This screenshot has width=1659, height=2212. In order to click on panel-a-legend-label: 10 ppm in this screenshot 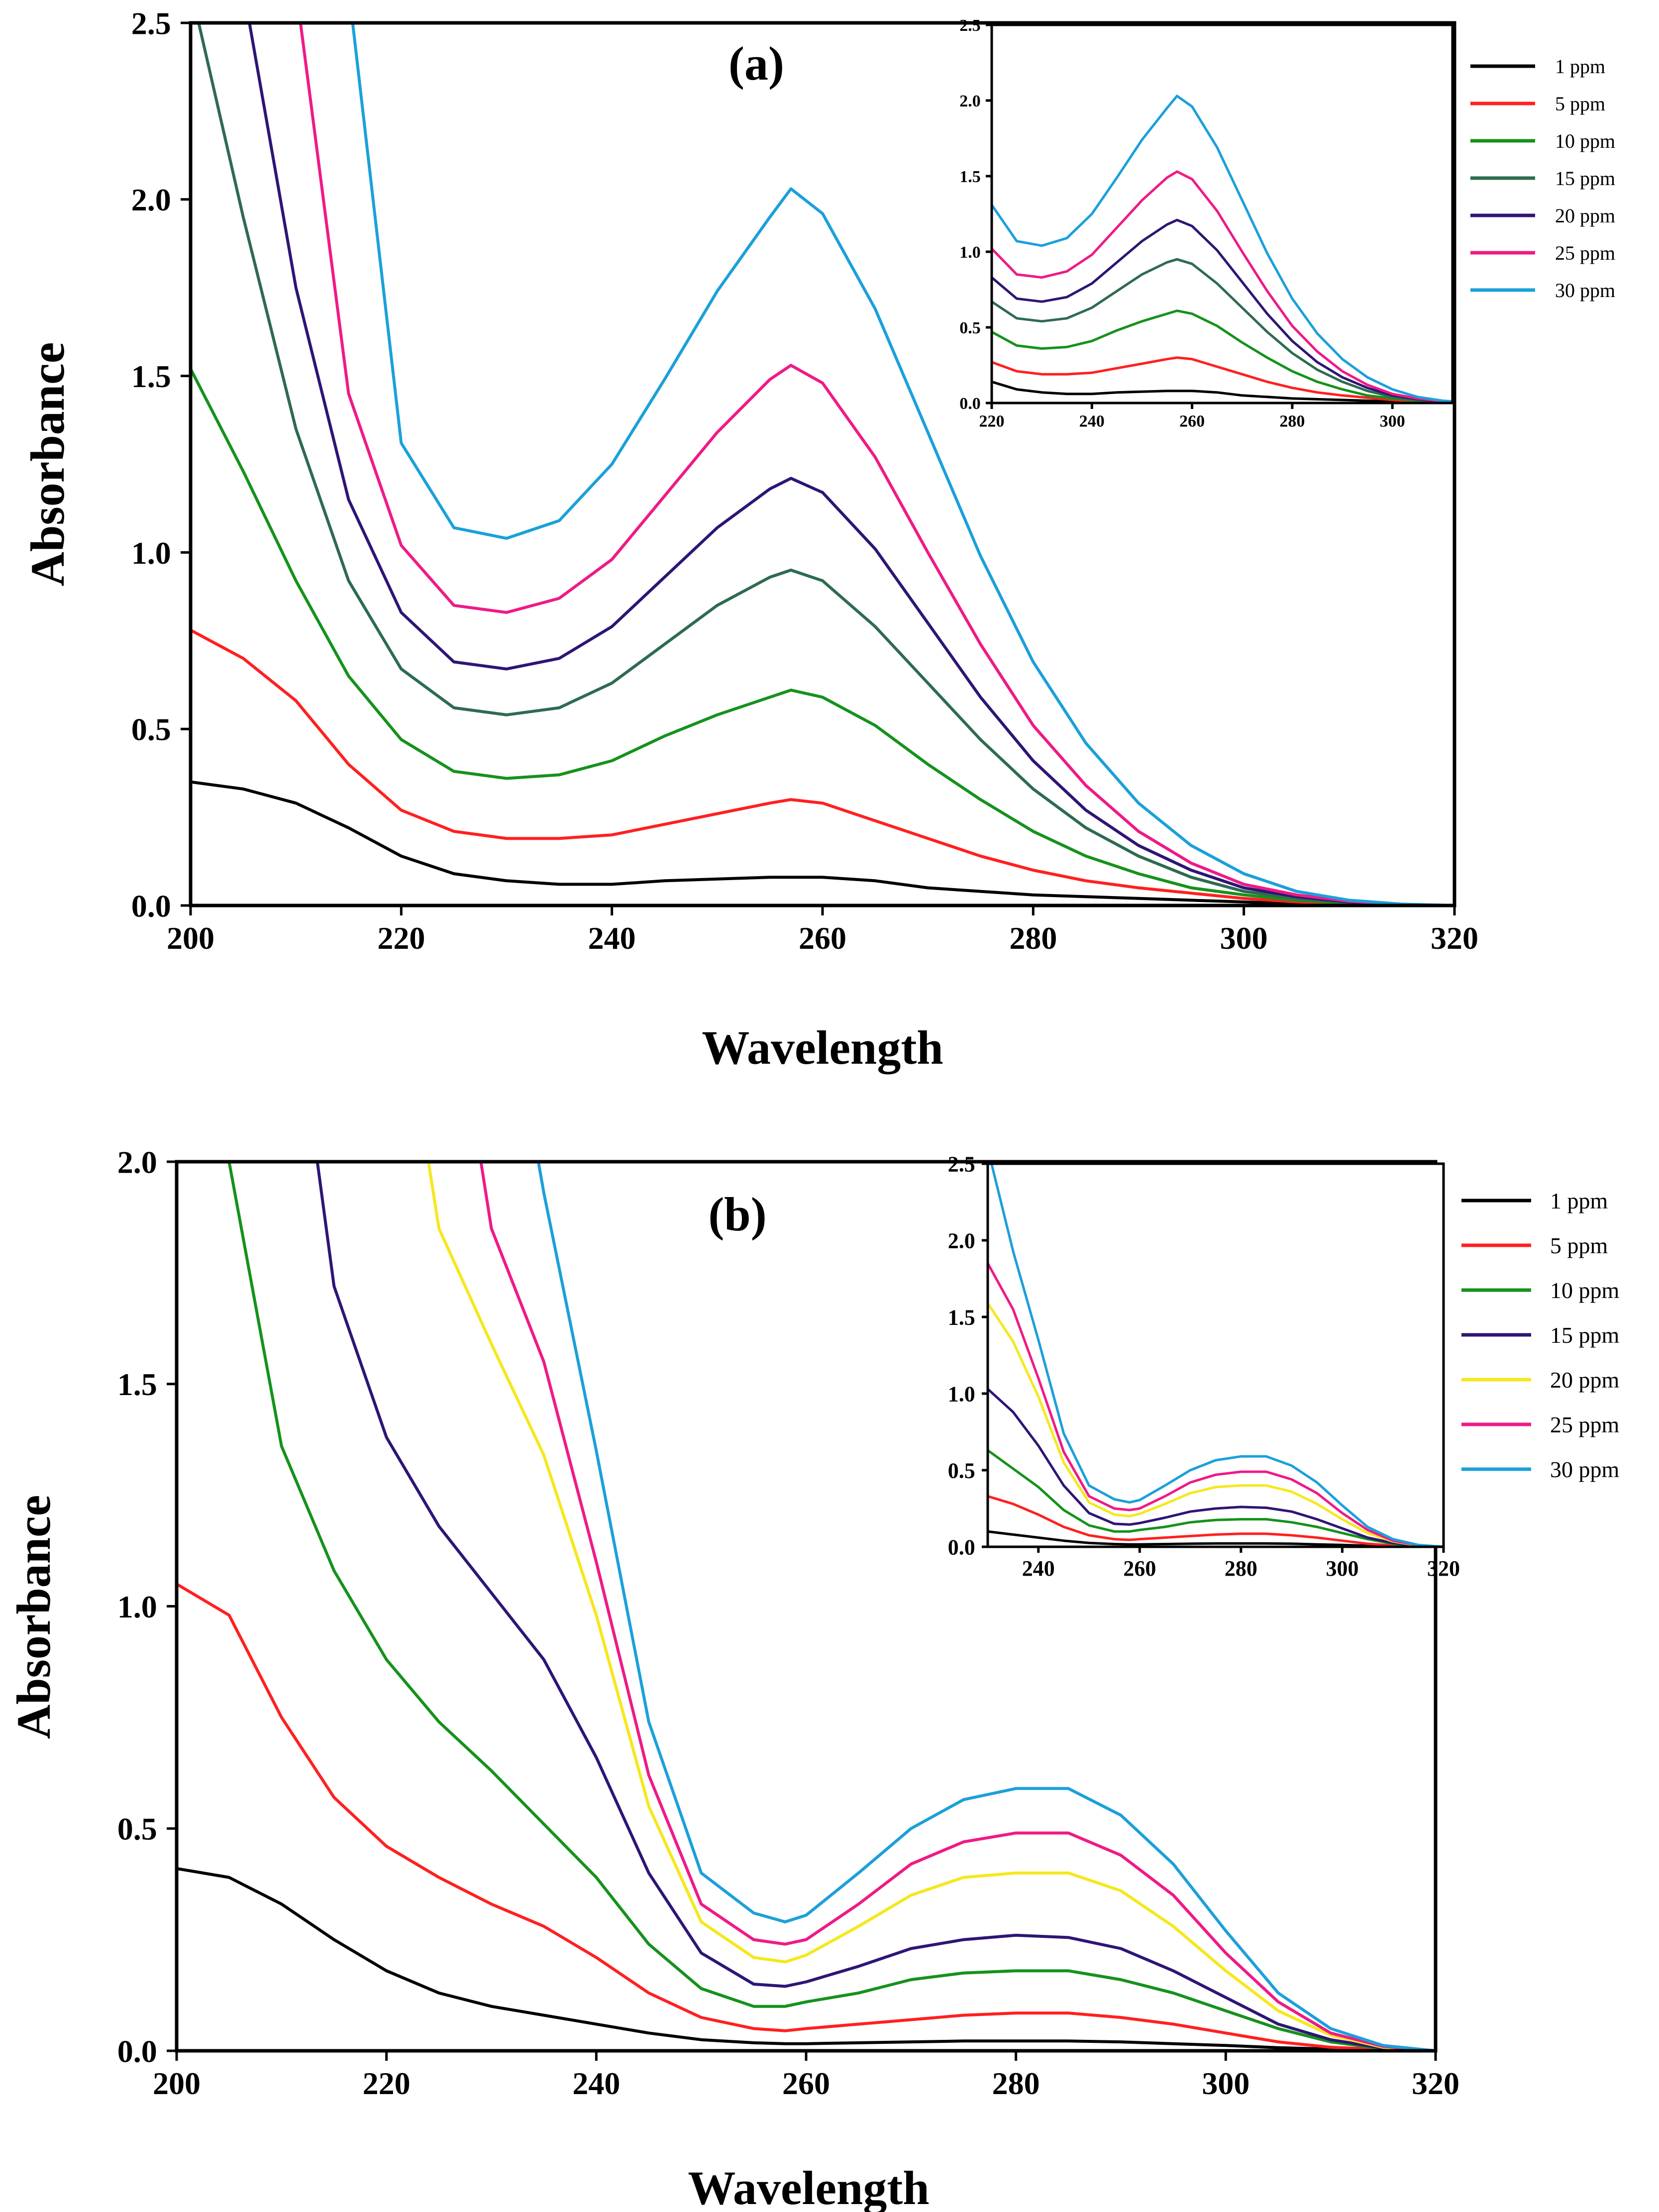, I will do `click(1585, 141)`.